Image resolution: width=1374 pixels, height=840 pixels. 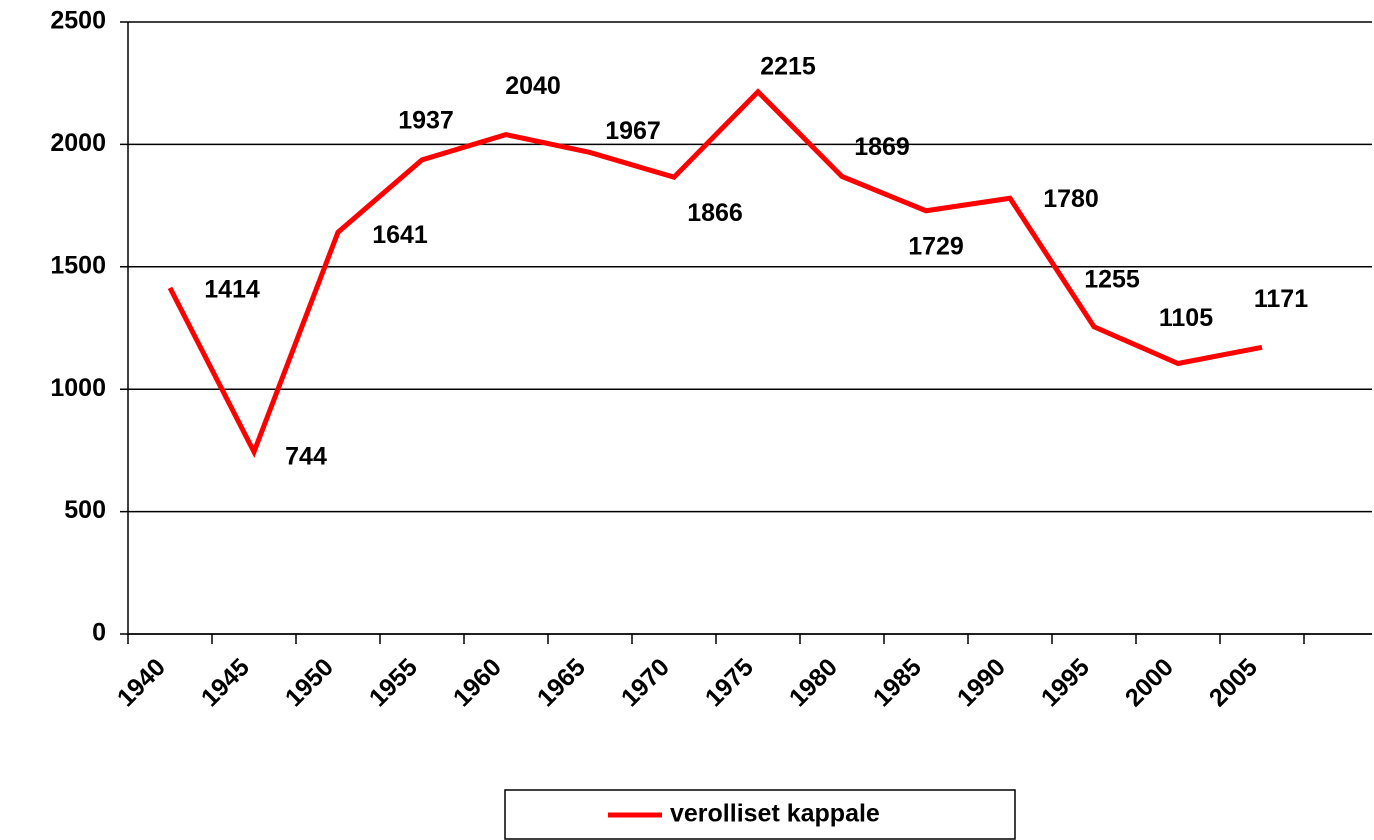 I want to click on x-tick-label: 1975, so click(x=729, y=682).